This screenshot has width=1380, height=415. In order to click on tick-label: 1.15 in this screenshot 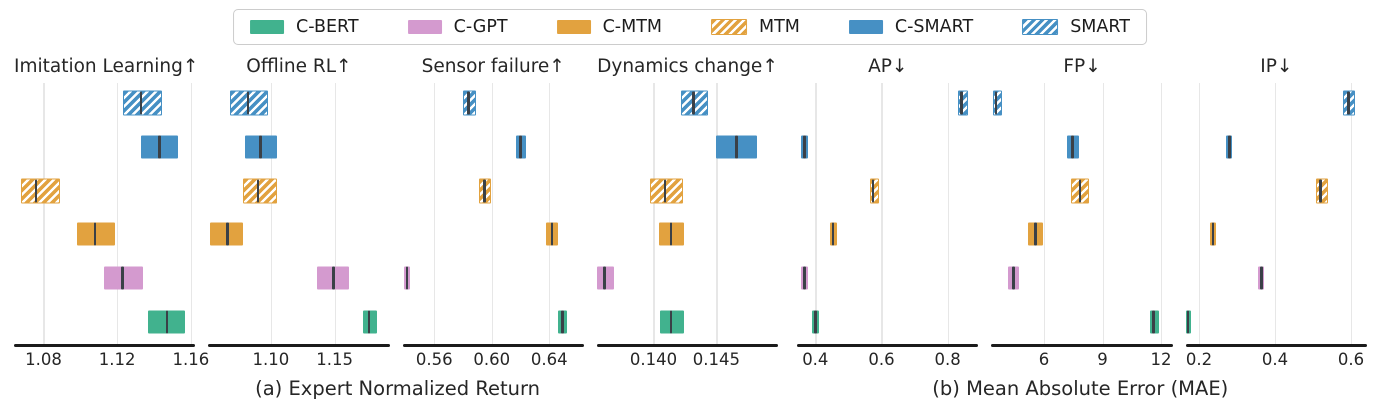, I will do `click(335, 360)`.